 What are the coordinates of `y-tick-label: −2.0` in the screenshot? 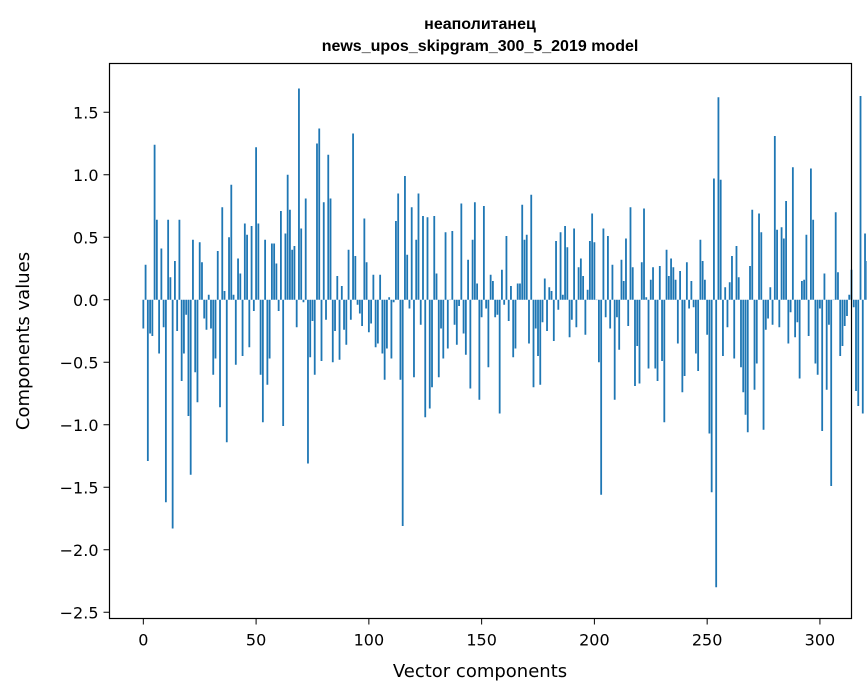 It's located at (79, 550).